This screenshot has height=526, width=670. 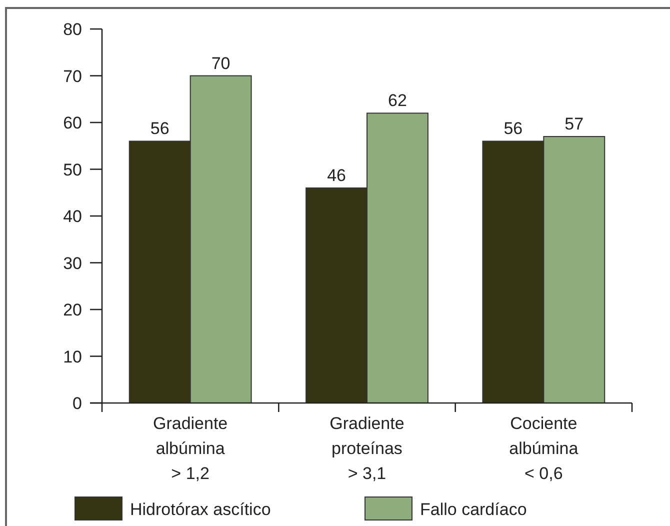 I want to click on data-label: 46, so click(x=336, y=175).